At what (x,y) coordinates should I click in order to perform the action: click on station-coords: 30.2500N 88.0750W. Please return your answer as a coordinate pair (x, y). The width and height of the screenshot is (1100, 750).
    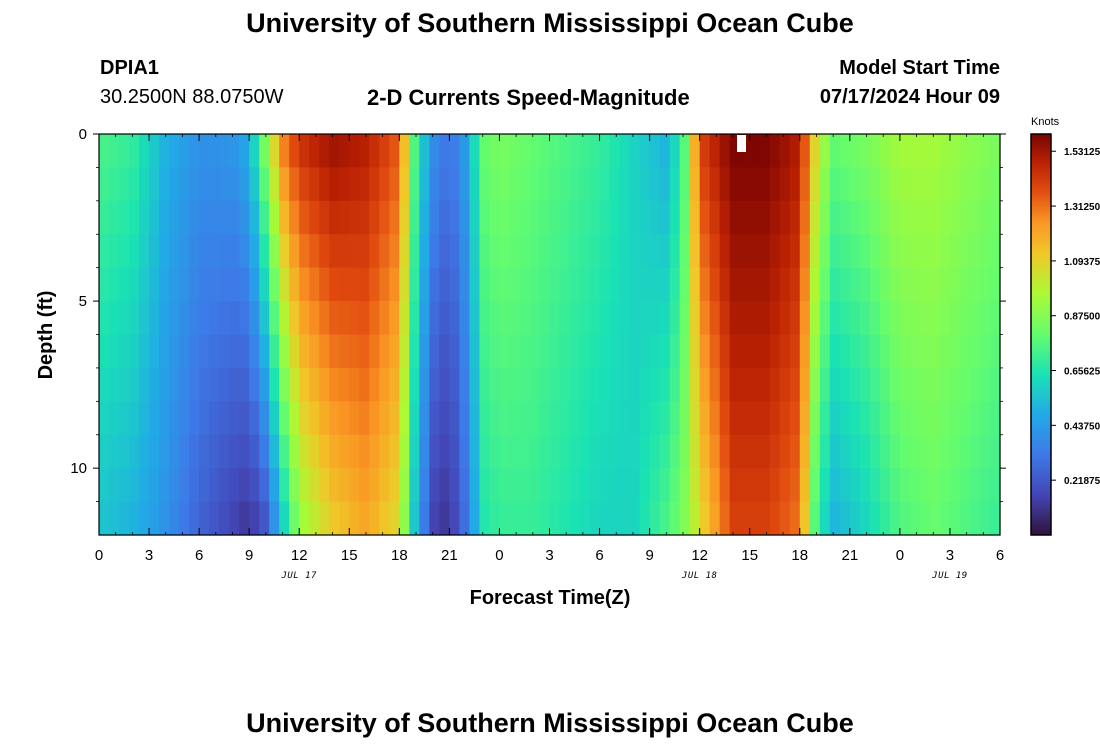
    Looking at the image, I should click on (192, 97).